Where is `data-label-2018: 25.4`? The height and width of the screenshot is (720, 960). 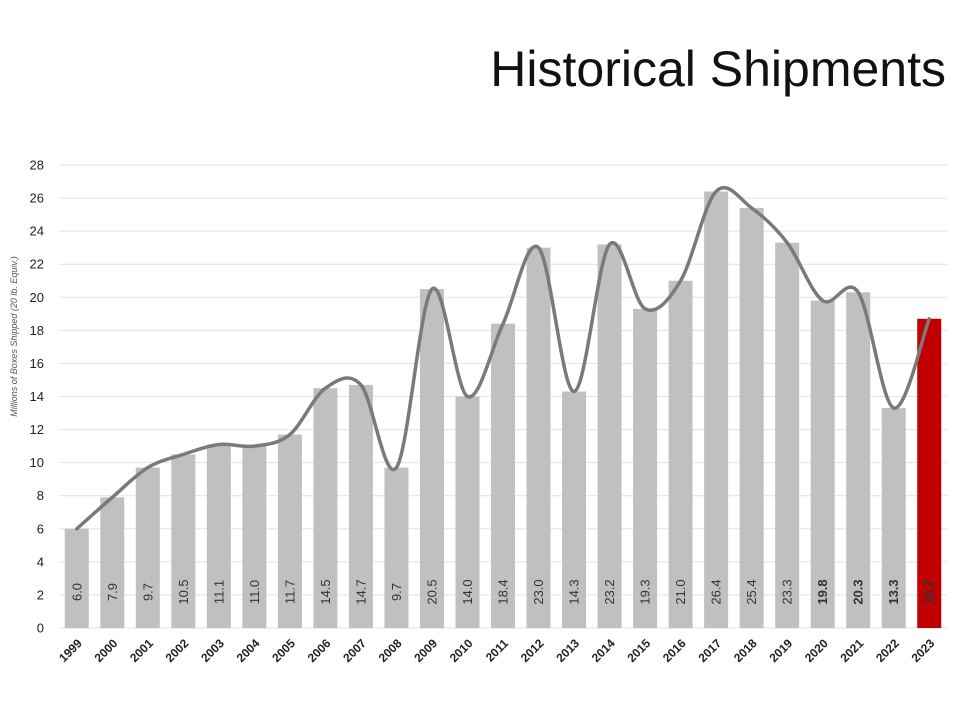
data-label-2018: 25.4 is located at coordinates (751, 591).